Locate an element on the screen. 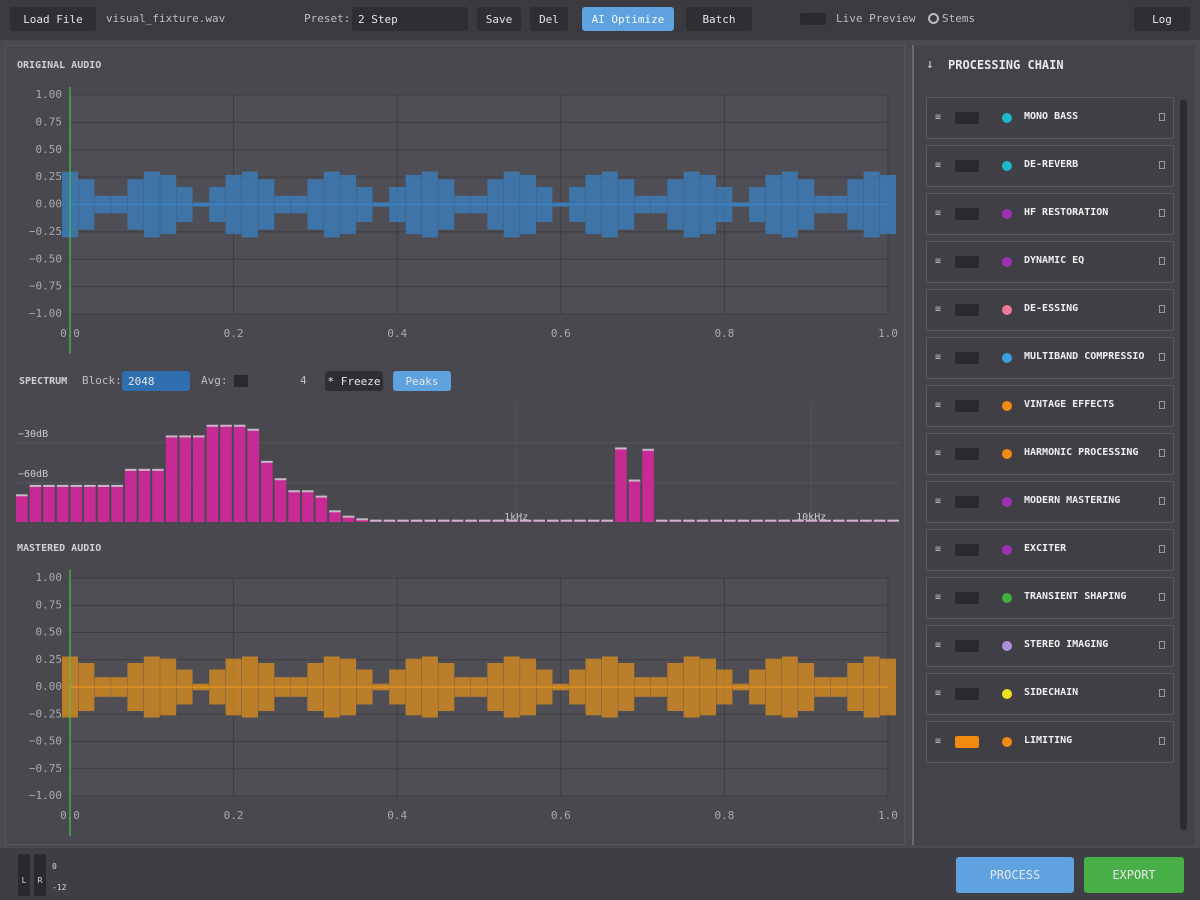  chain-title: PROCESSING CHAIN is located at coordinates (1006, 65).